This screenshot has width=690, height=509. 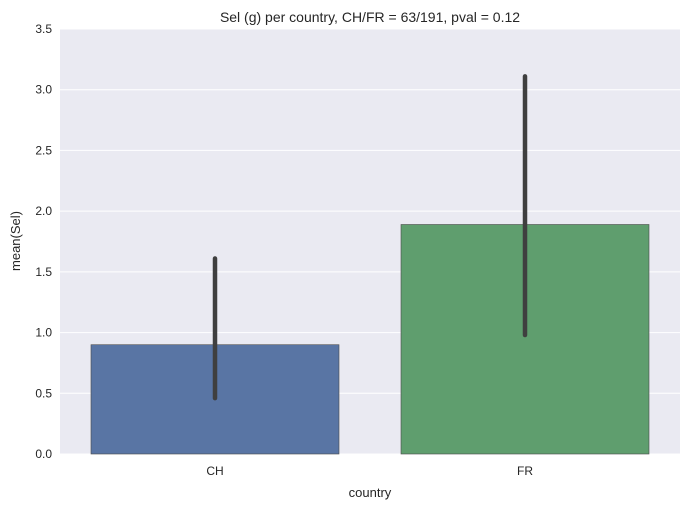 I want to click on y-tick-label: 1.0, so click(x=43, y=333).